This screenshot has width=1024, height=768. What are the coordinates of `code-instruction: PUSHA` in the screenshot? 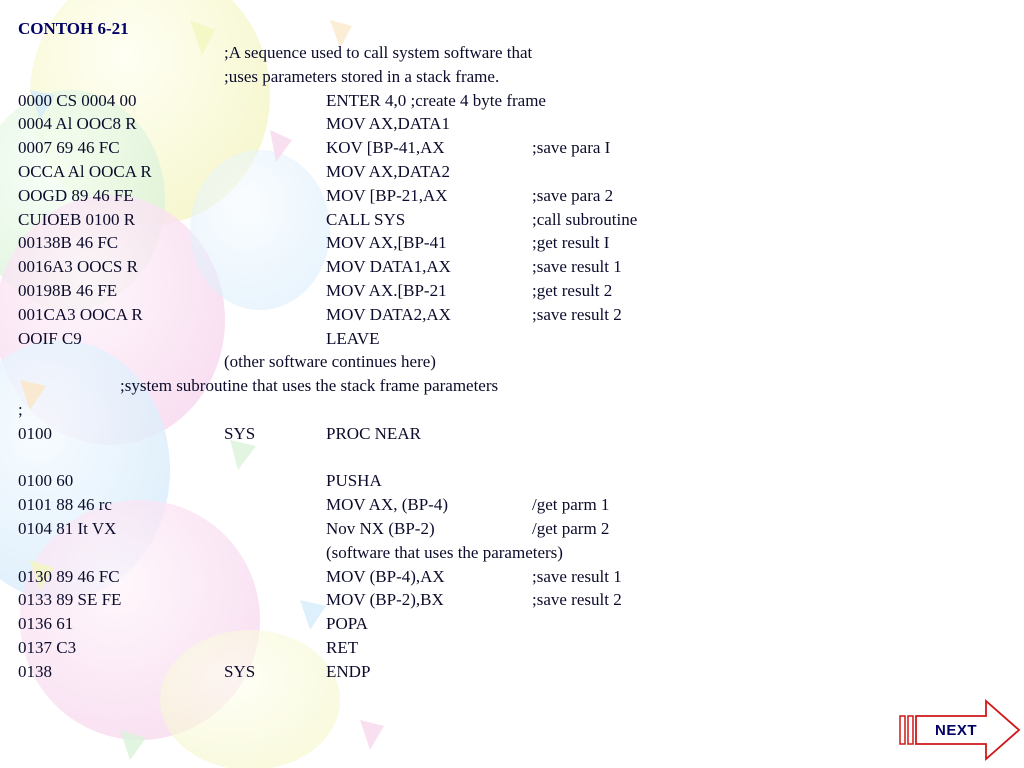 It's located at (354, 481).